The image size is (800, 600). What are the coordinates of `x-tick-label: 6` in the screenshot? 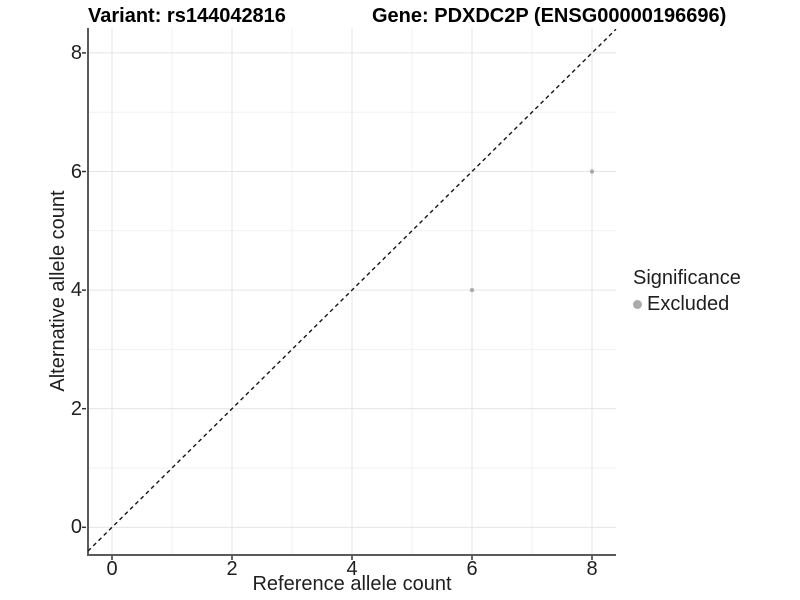 It's located at (472, 569).